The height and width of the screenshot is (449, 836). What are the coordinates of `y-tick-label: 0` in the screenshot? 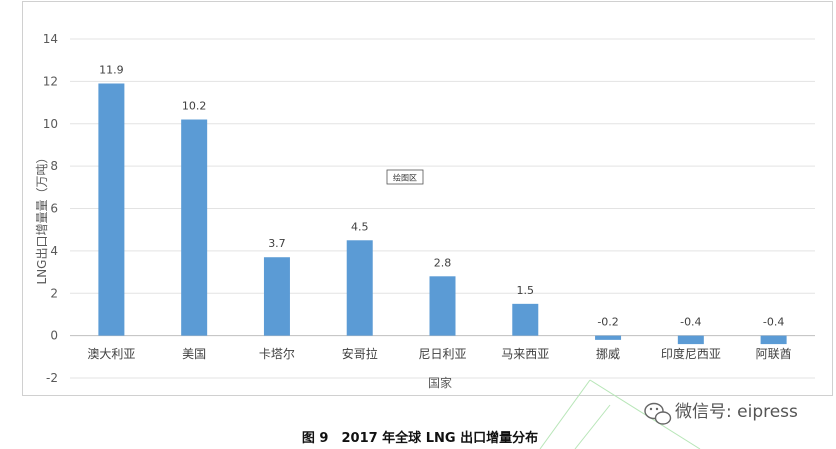 It's located at (54, 336).